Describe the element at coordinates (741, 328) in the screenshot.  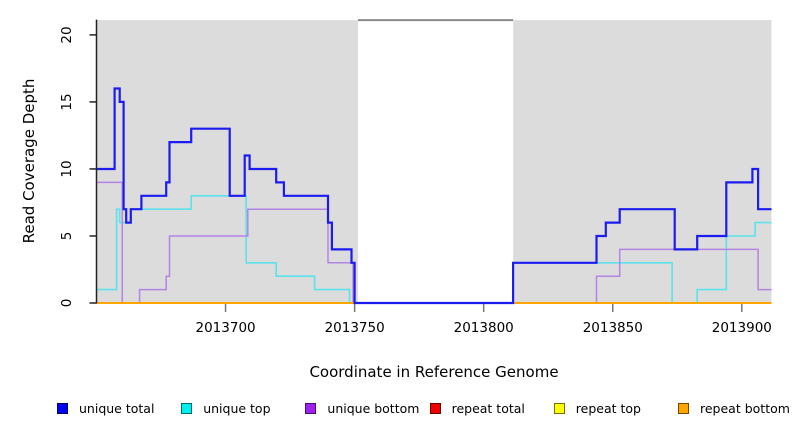
I see `x-tick-label: 2013900` at that location.